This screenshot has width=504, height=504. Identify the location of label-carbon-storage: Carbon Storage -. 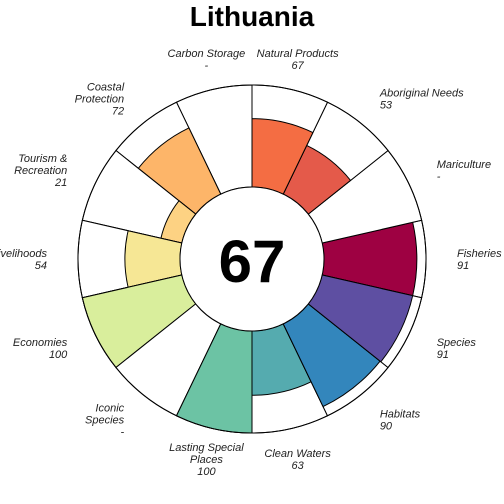
(207, 60).